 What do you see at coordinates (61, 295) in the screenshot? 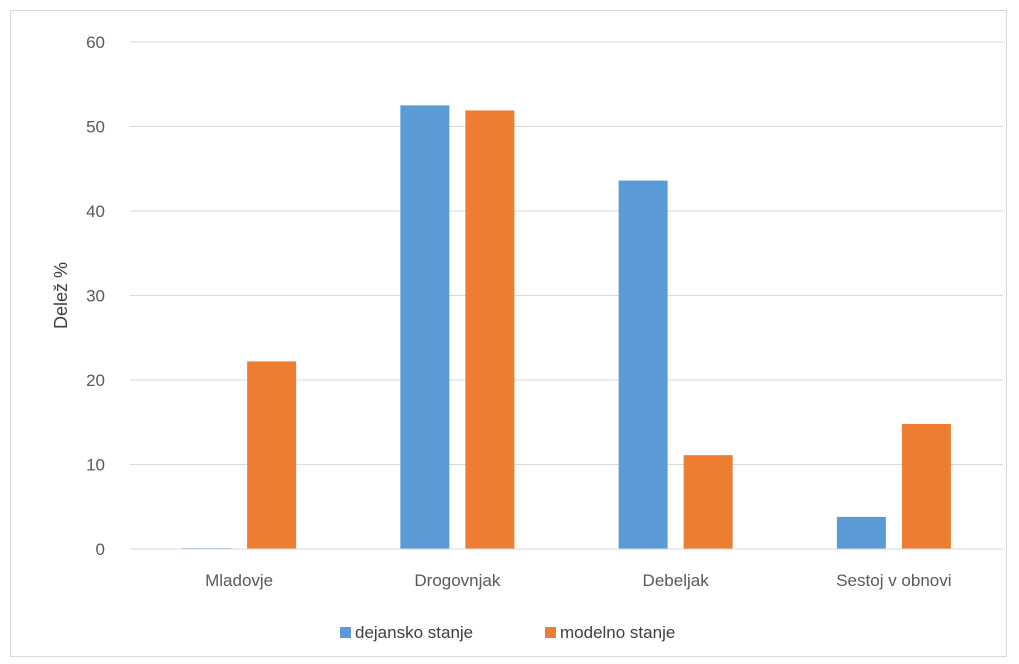
I see `y-axis-label: Delež %` at bounding box center [61, 295].